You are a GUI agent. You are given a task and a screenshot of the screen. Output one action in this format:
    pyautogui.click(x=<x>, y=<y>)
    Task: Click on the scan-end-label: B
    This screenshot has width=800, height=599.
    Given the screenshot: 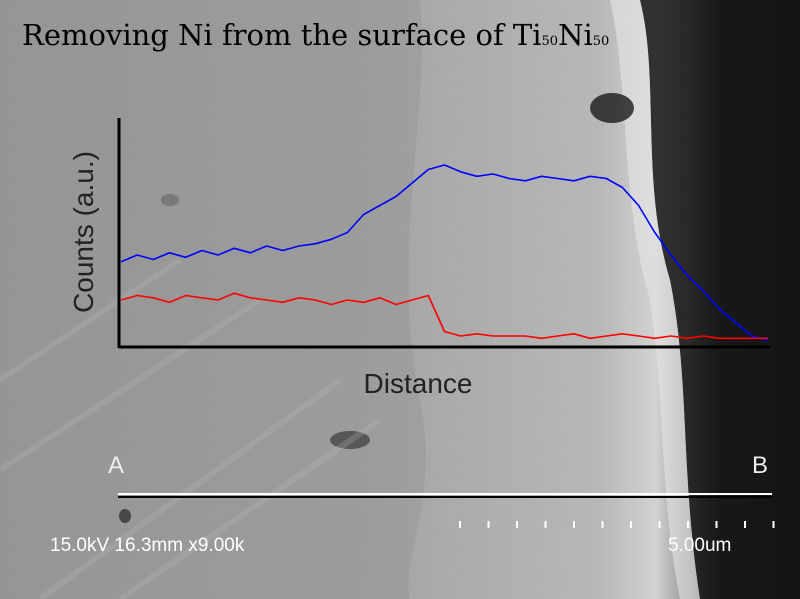 What is the action you would take?
    pyautogui.click(x=760, y=465)
    